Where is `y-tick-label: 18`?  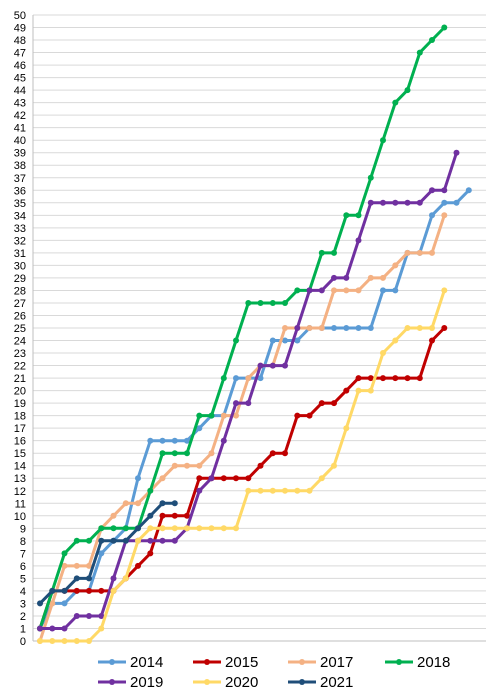
y-tick-label: 18 is located at coordinates (20, 417).